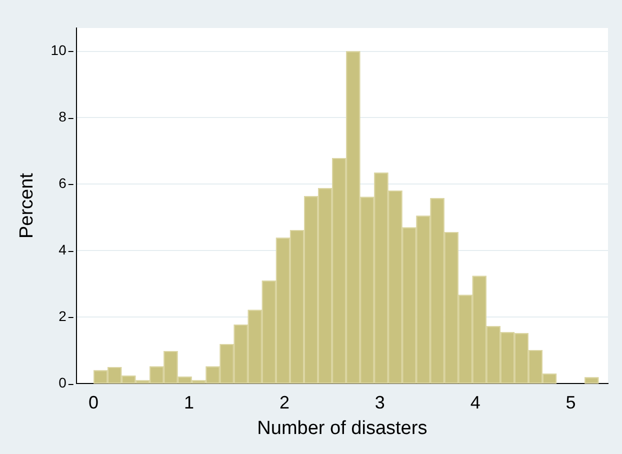  I want to click on y-tick-label: 10, so click(58, 50).